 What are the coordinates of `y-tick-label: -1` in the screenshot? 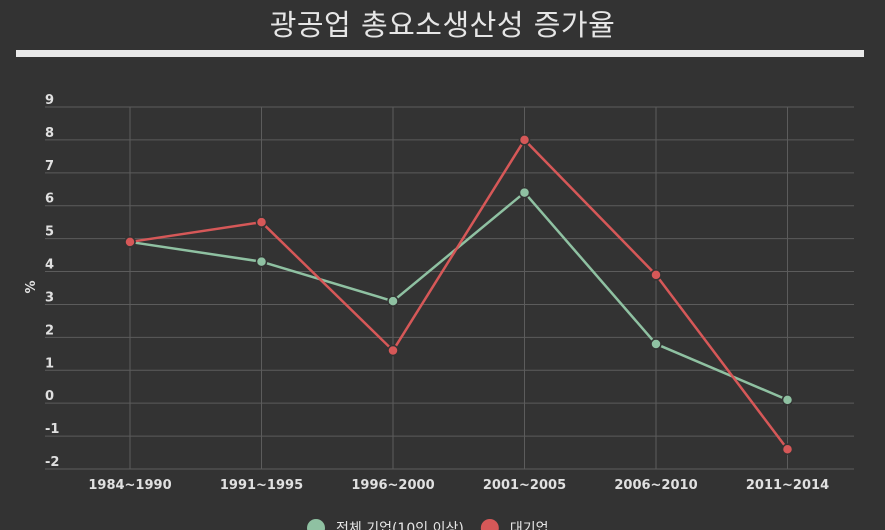 It's located at (52, 429).